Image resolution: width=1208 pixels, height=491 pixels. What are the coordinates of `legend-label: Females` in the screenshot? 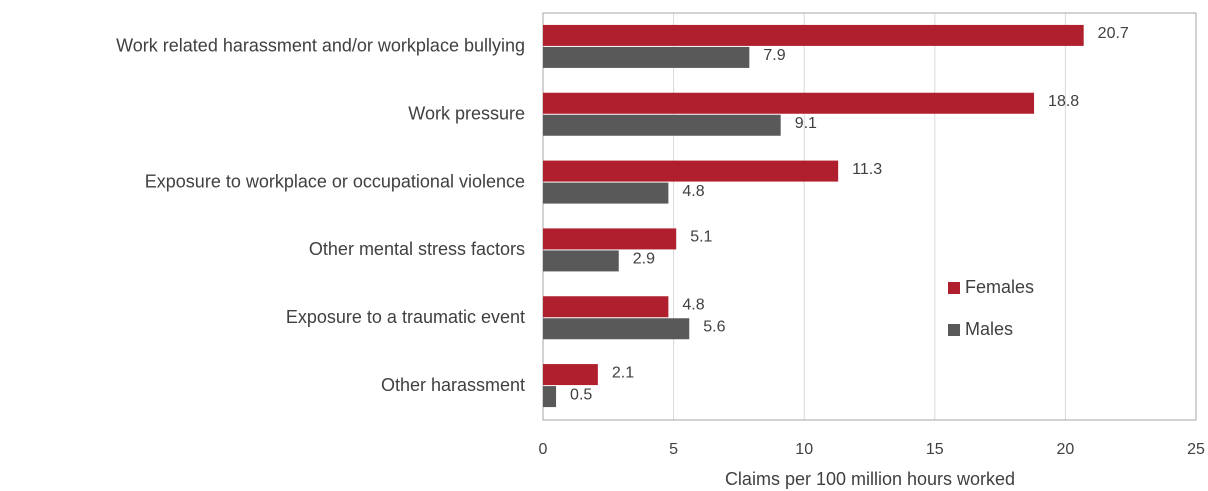 It's located at (999, 287).